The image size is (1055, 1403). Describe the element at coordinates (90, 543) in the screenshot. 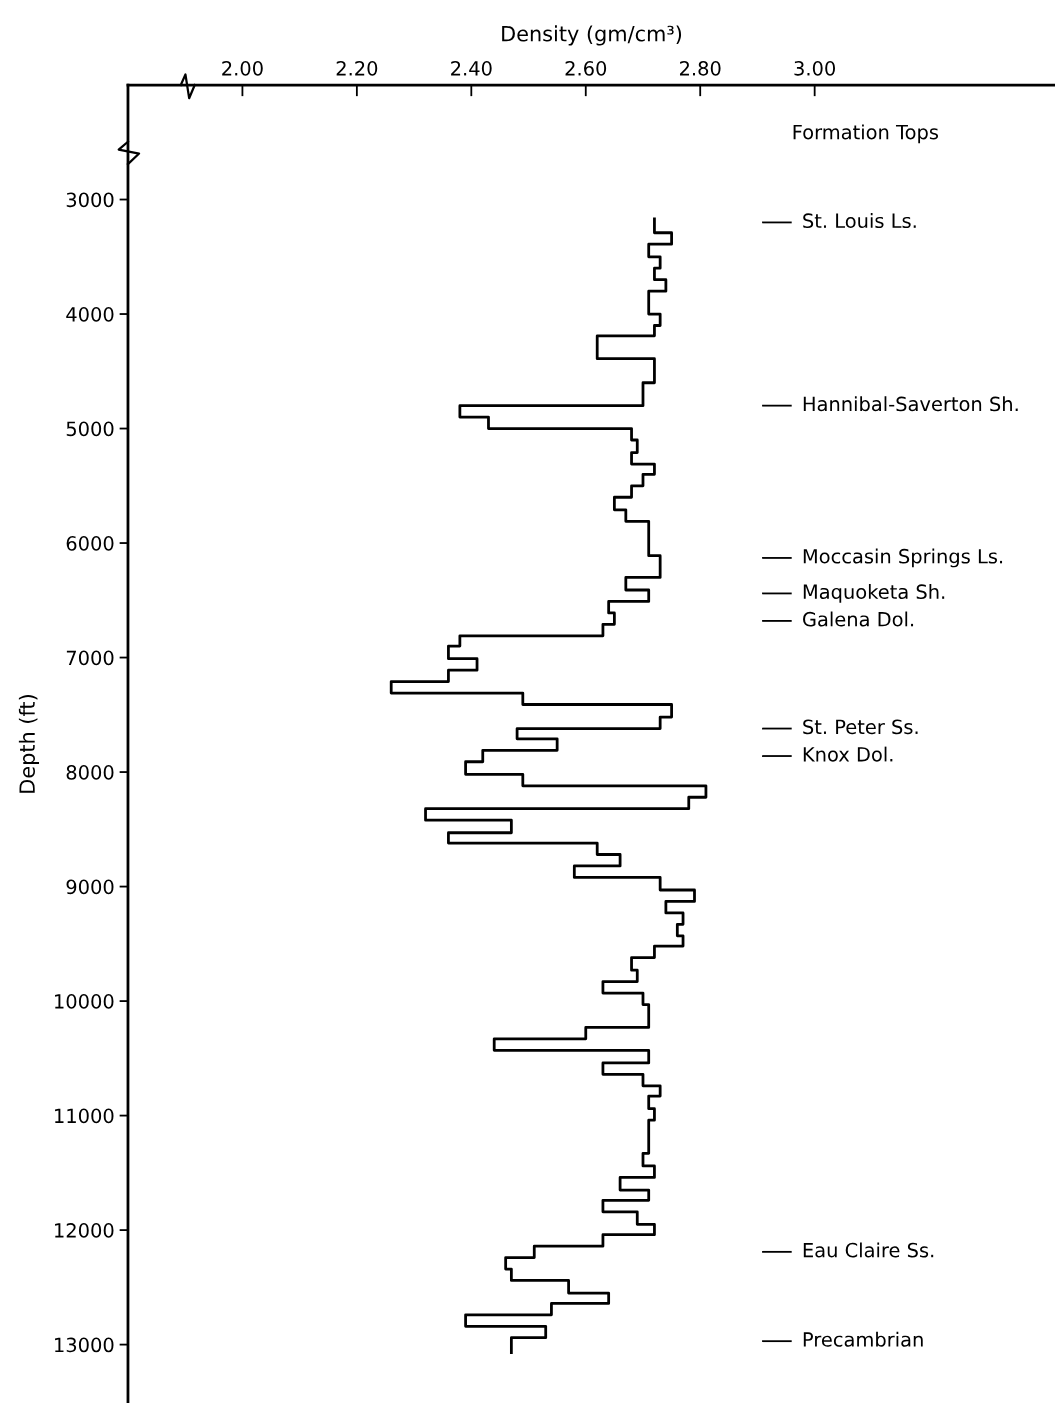

I see `y-tick-label: 6000` at that location.